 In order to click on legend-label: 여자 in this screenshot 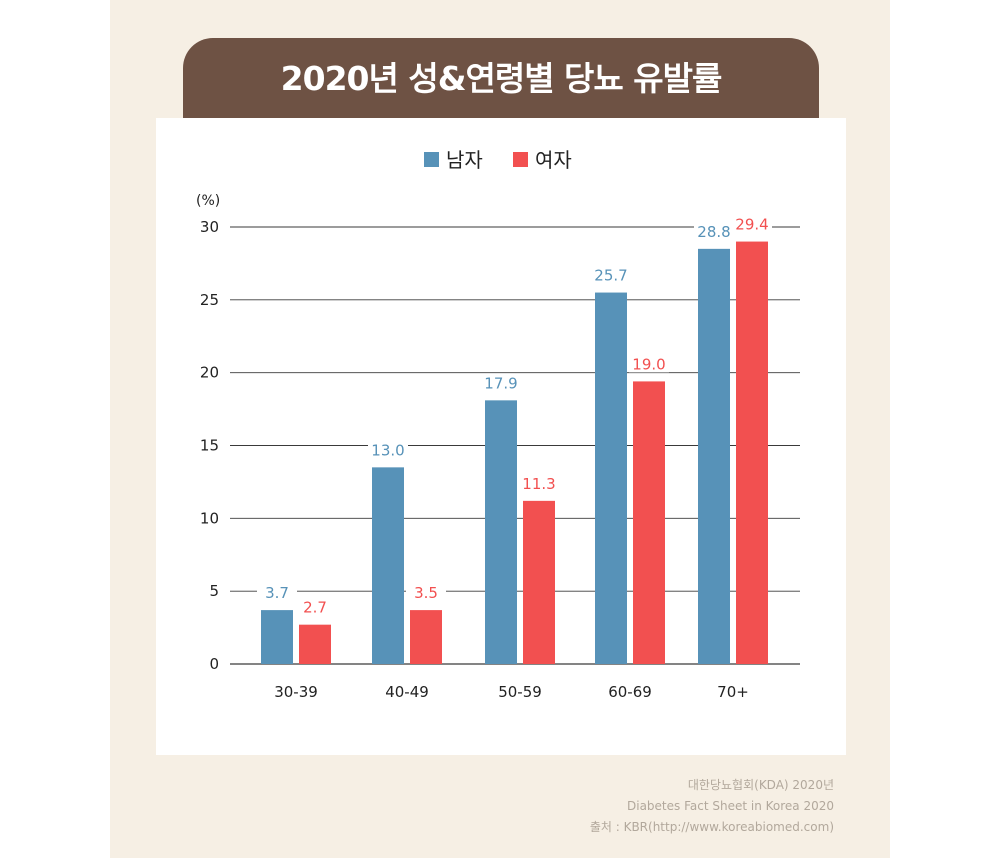, I will do `click(553, 160)`.